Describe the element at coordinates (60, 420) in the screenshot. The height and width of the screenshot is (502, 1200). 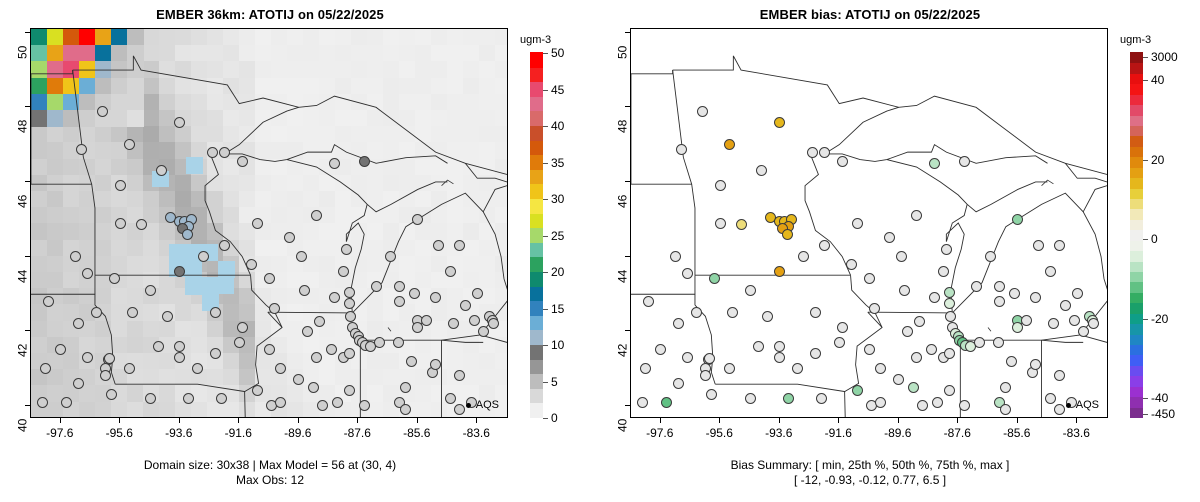
I see `x-tick` at that location.